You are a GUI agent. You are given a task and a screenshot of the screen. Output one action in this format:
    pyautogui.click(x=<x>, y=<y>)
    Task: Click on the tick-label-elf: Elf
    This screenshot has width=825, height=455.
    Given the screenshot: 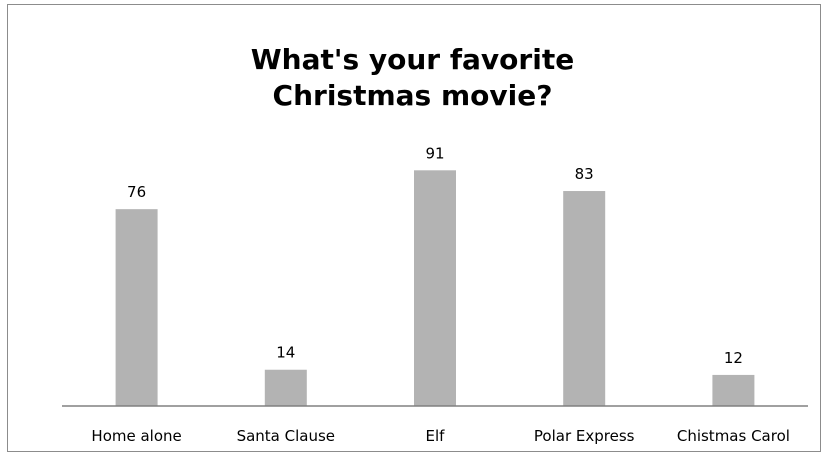 What is the action you would take?
    pyautogui.click(x=436, y=436)
    